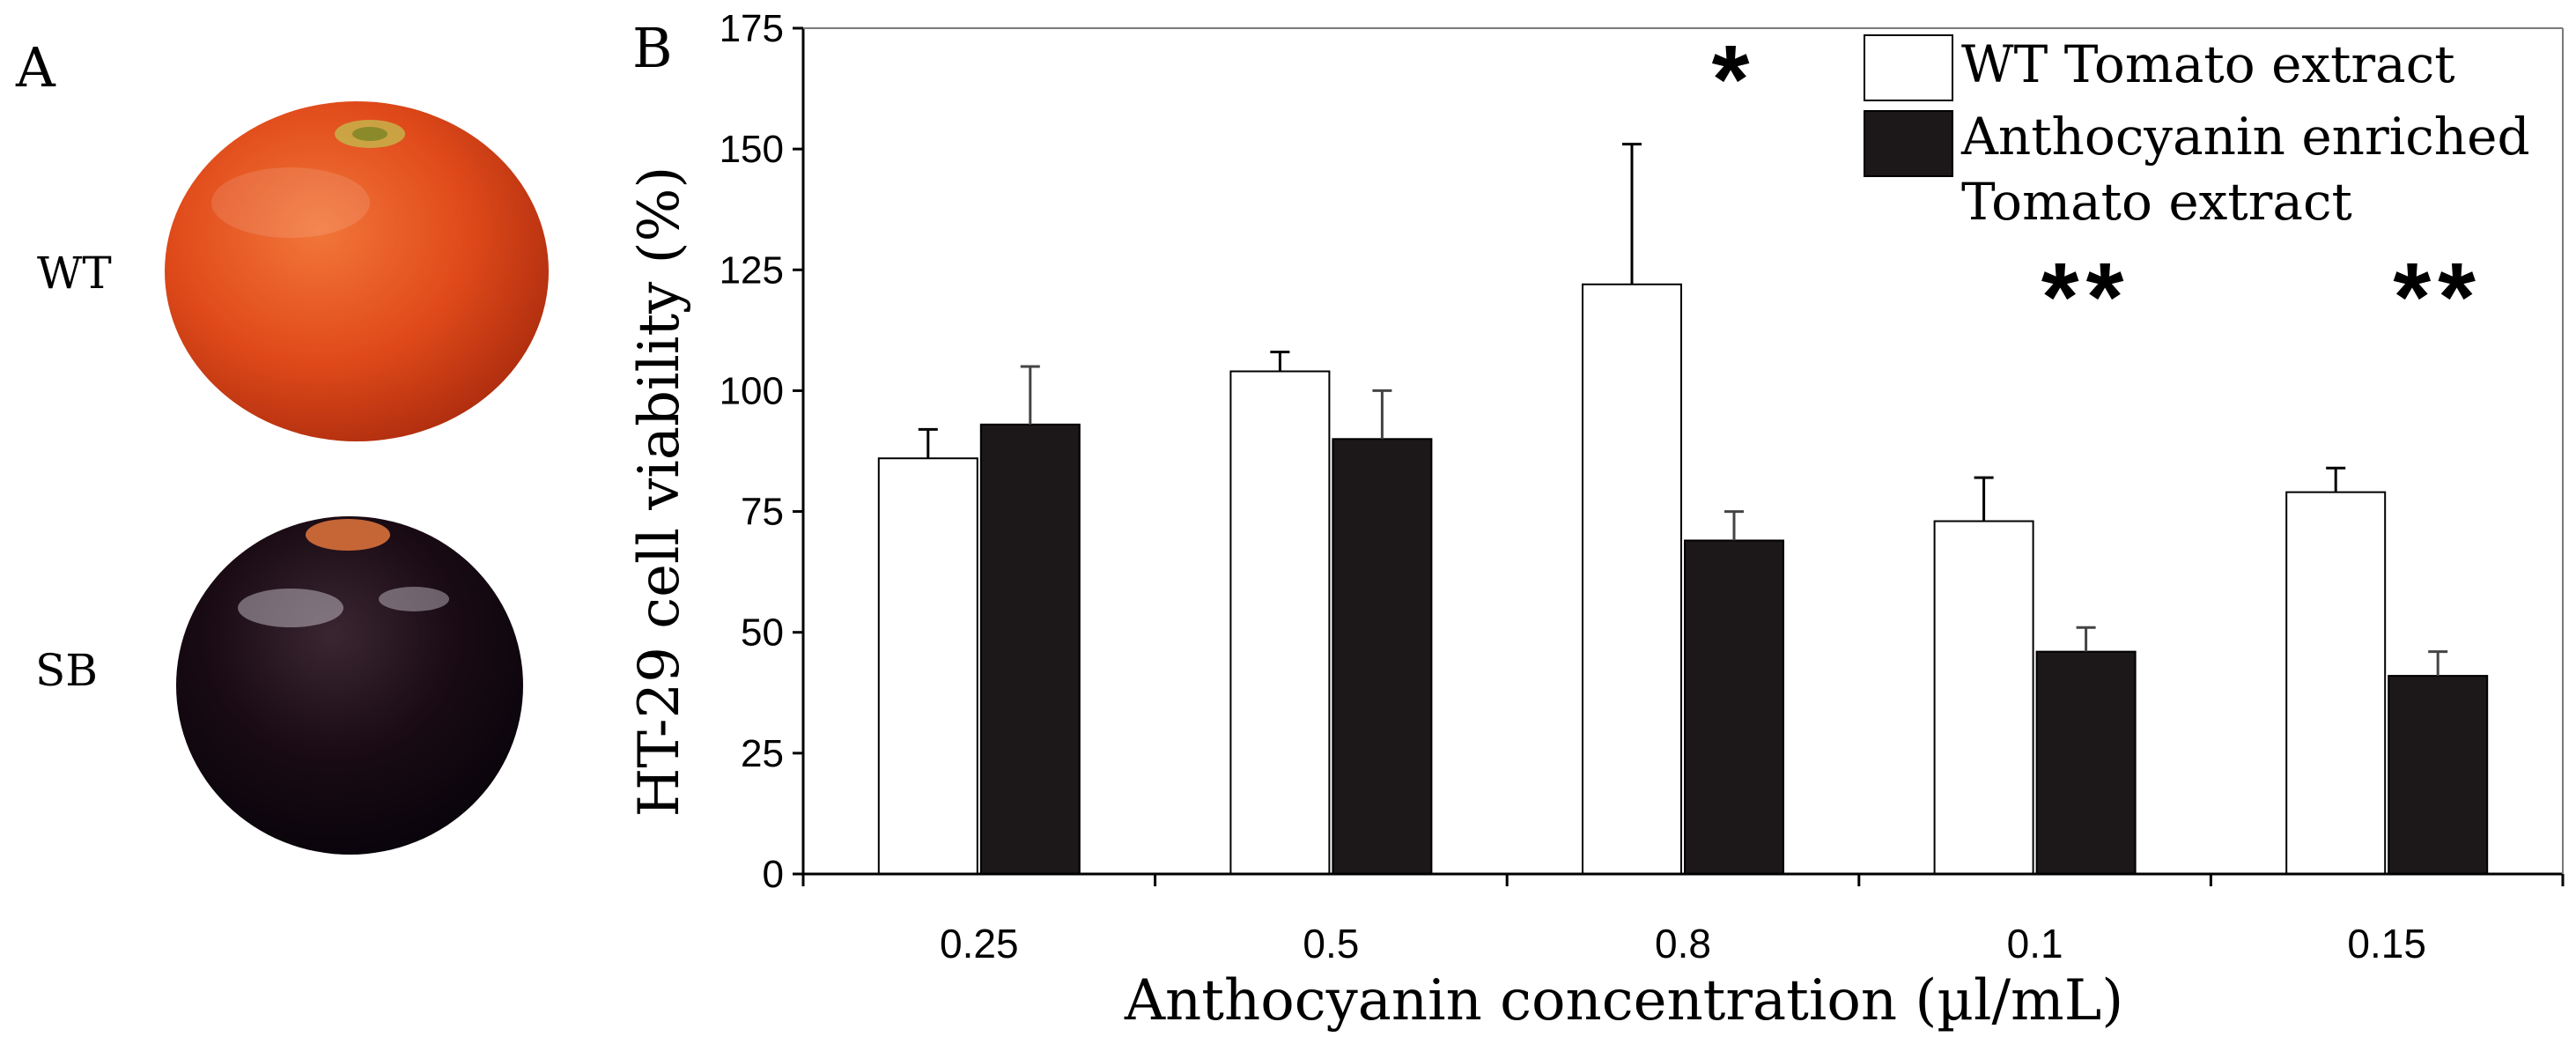 This screenshot has height=1059, width=2576. What do you see at coordinates (762, 753) in the screenshot?
I see `y-tick-label: 25` at bounding box center [762, 753].